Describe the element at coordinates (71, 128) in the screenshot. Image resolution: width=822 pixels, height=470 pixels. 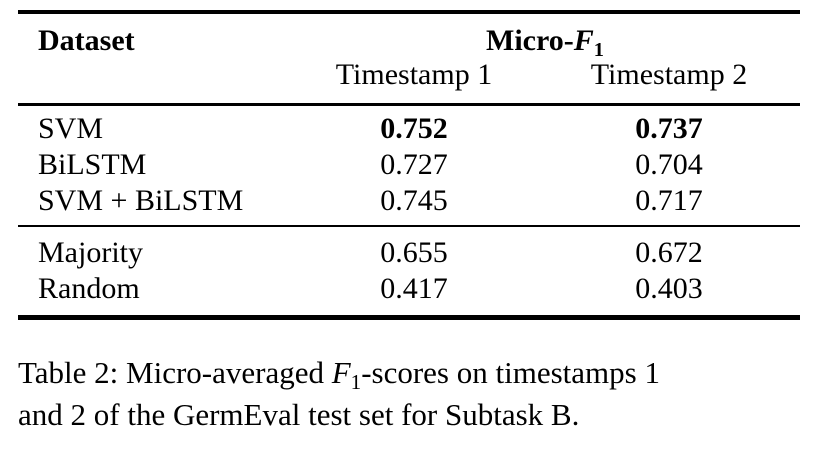
I see `dataset-cell: SVM` at that location.